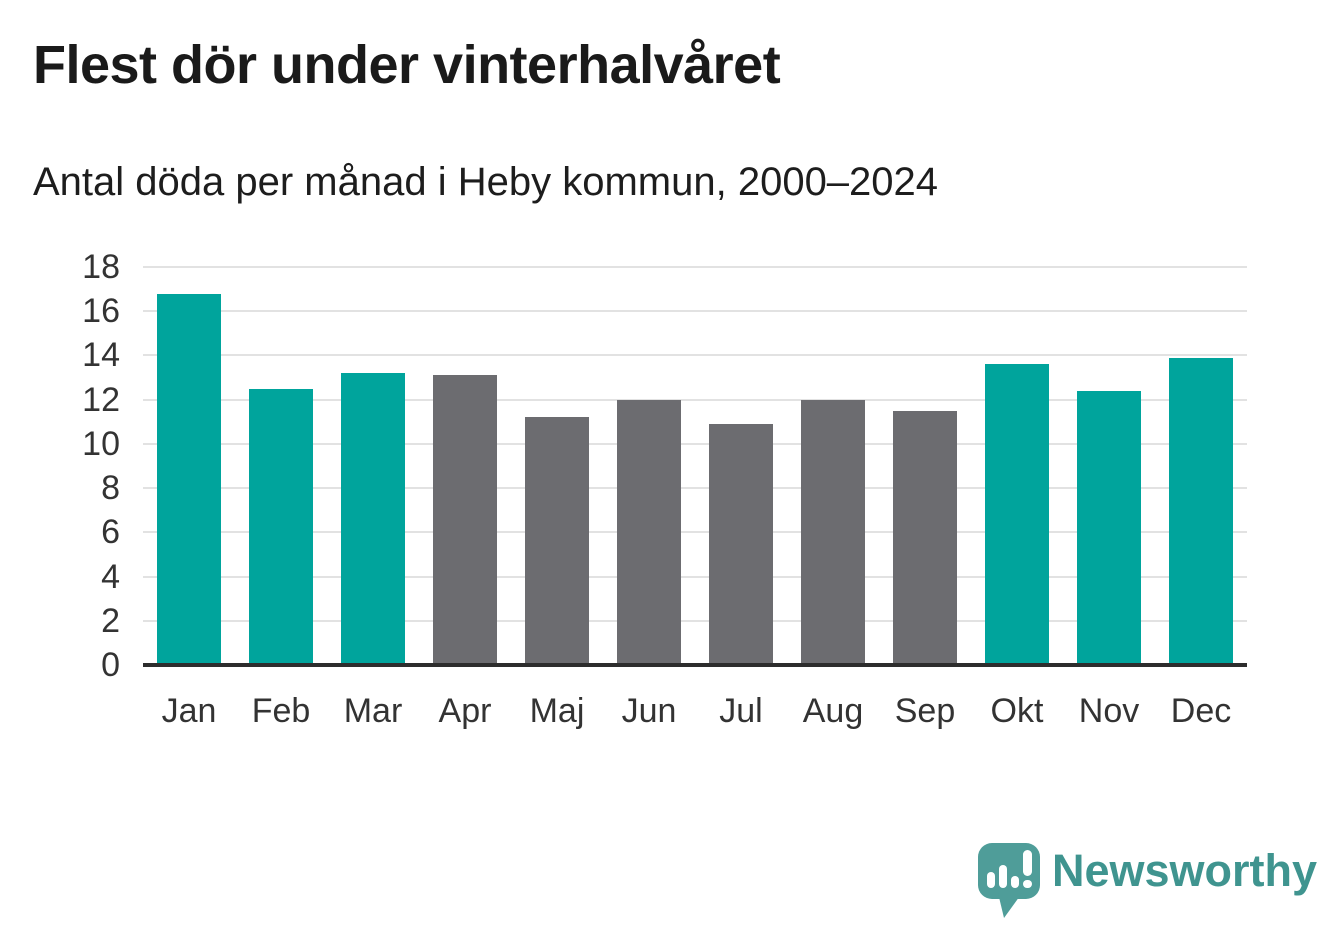 This screenshot has height=939, width=1322. I want to click on bar-jul, so click(741, 544).